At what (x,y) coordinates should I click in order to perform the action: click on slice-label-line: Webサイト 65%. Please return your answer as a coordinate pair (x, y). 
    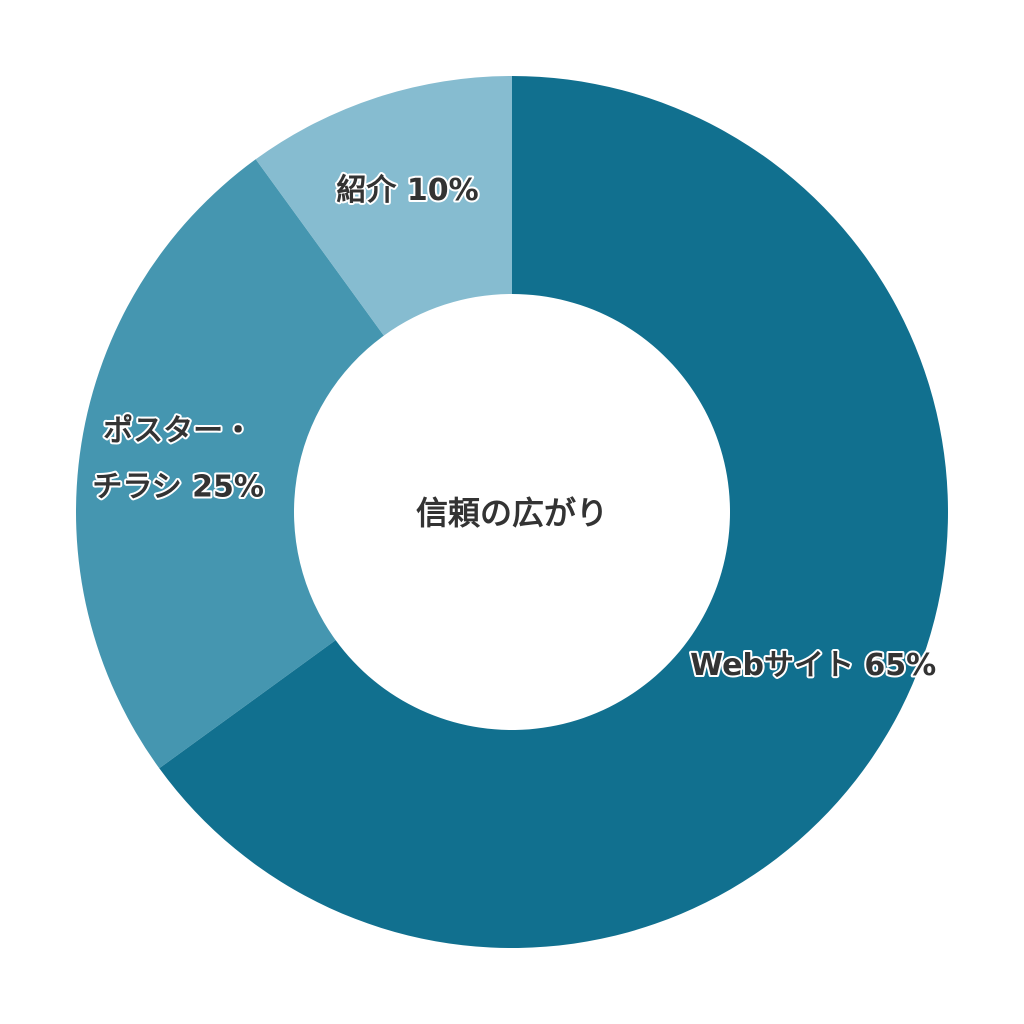
    Looking at the image, I should click on (813, 665).